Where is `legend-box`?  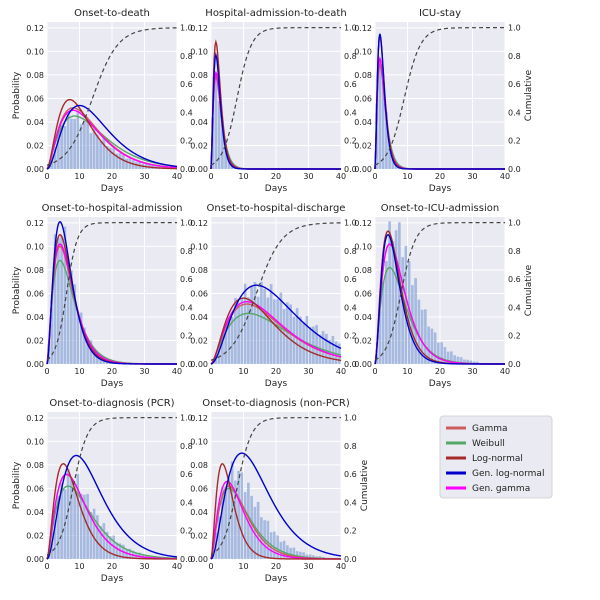 legend-box is located at coordinates (496, 457).